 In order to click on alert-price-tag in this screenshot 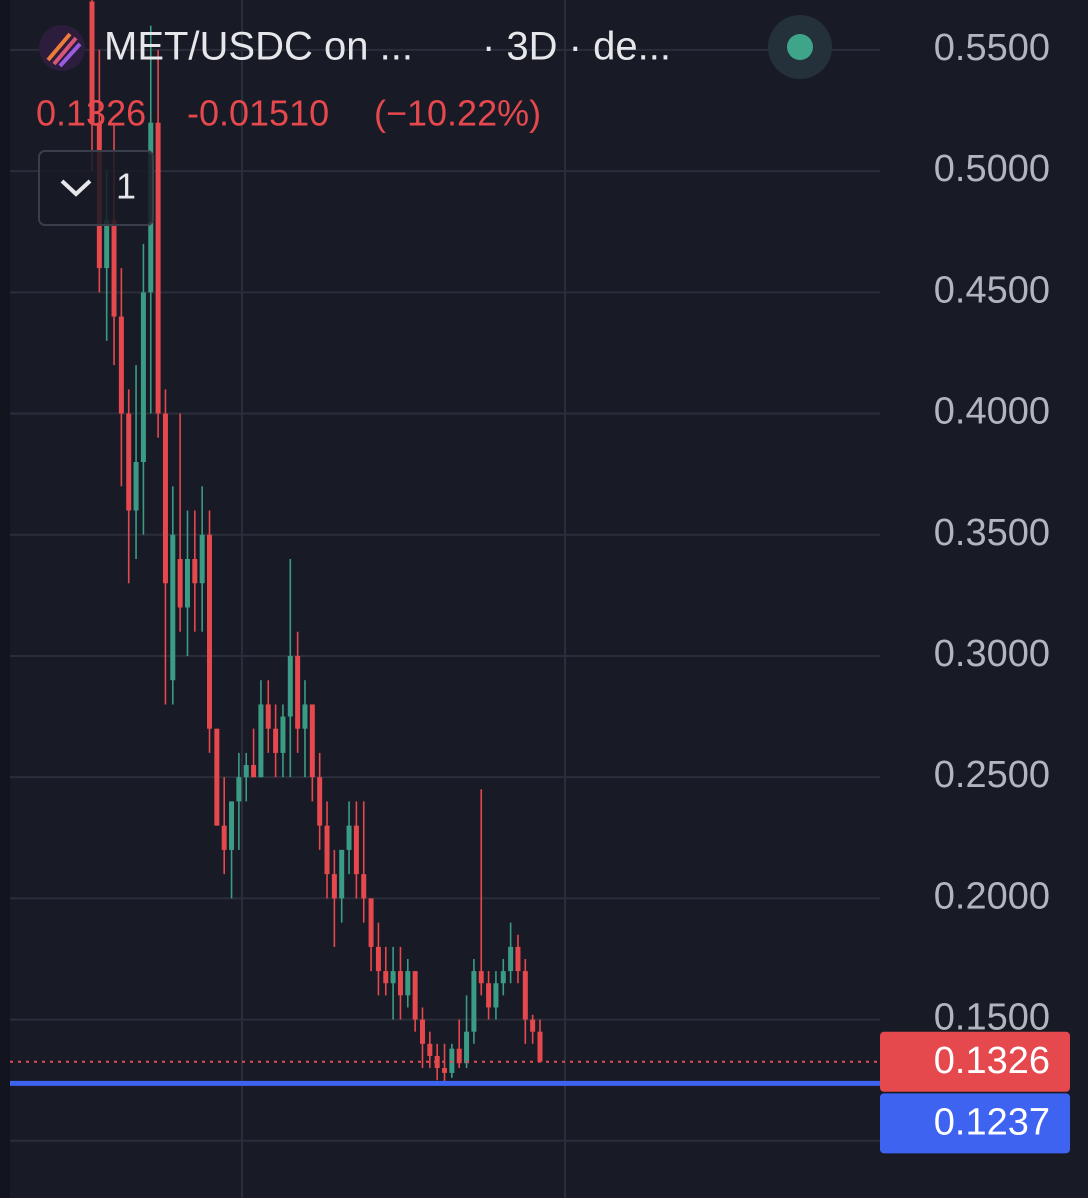, I will do `click(975, 1123)`.